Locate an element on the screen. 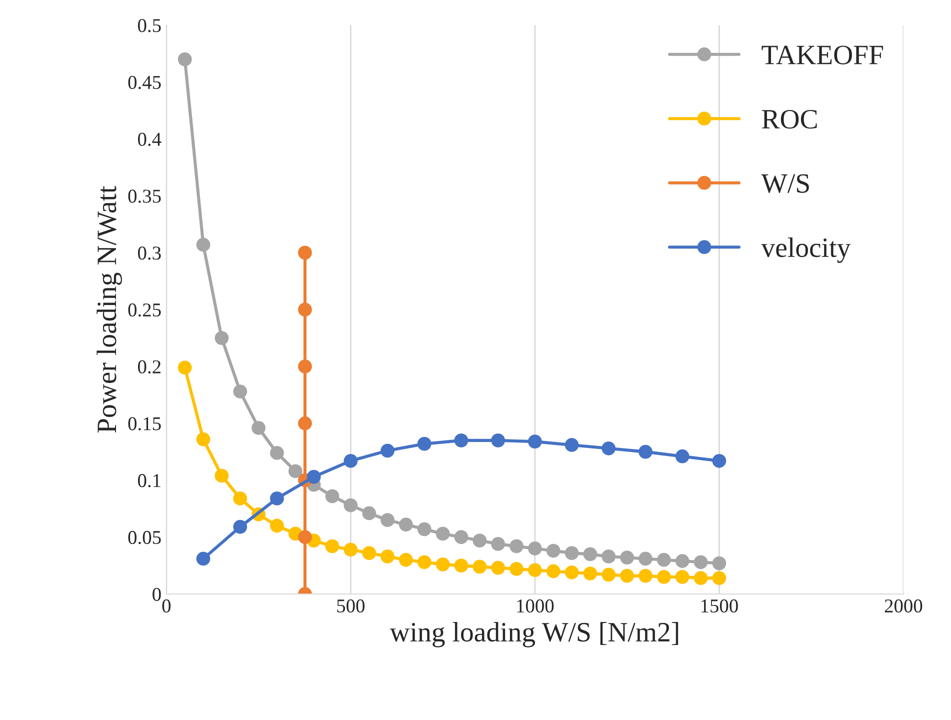  x-tick-label: 1000 is located at coordinates (535, 606).